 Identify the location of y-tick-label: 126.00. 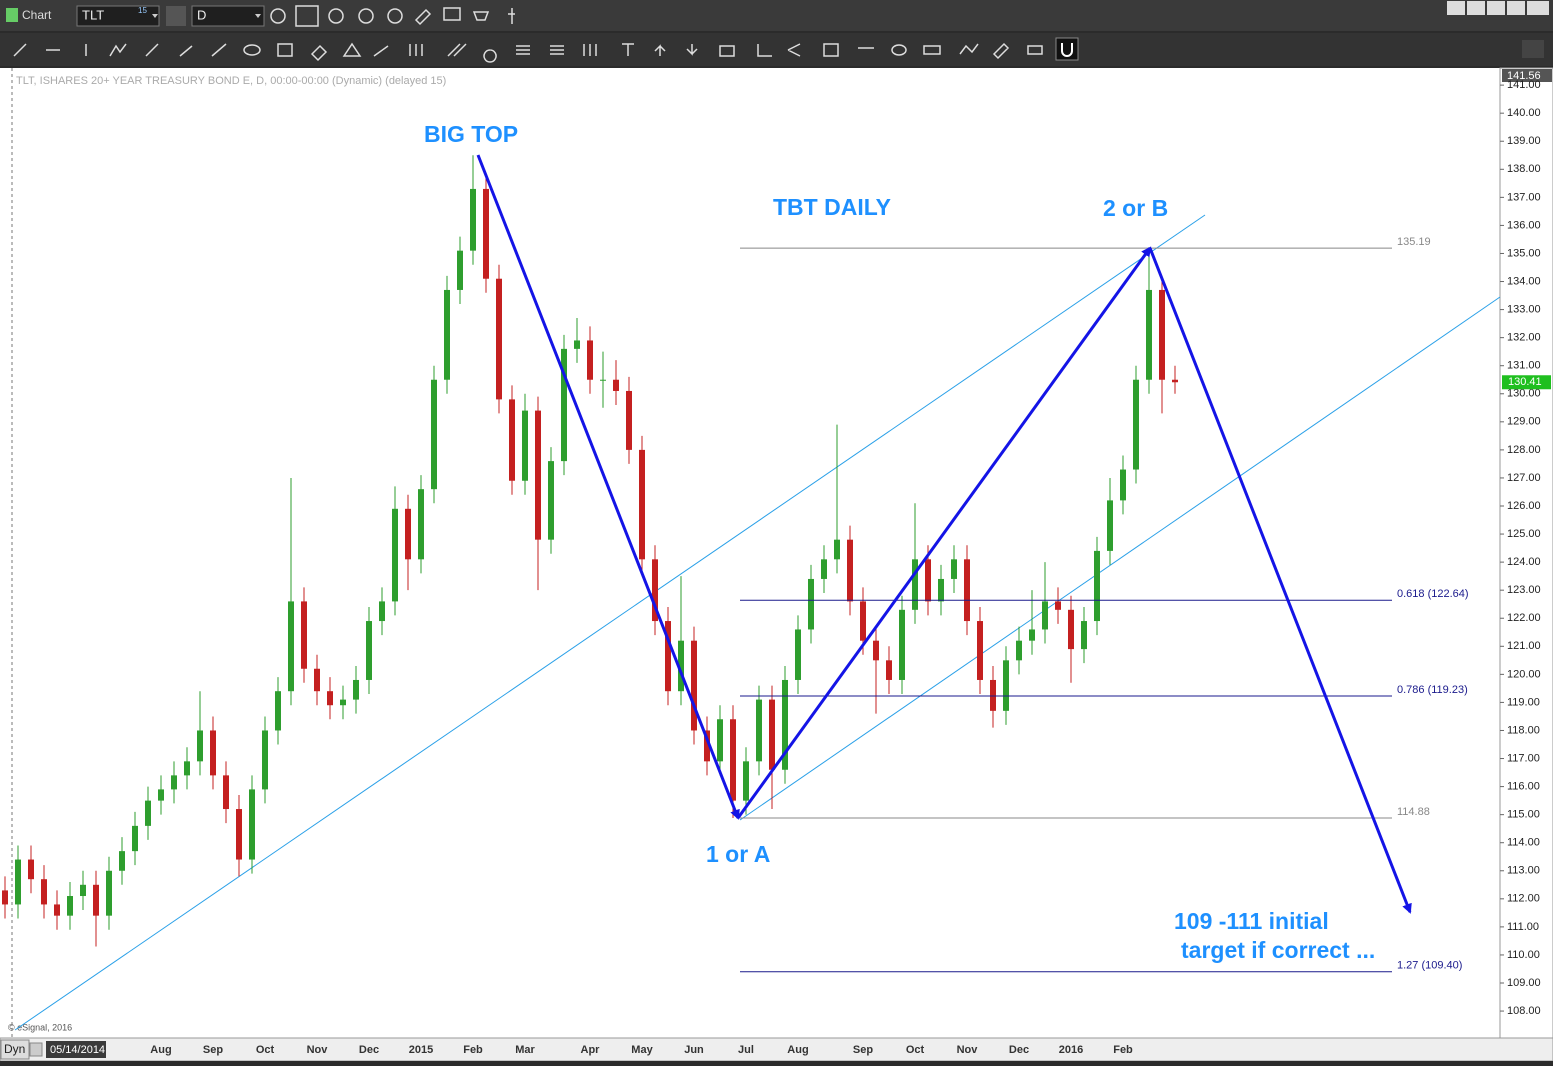
(1524, 506).